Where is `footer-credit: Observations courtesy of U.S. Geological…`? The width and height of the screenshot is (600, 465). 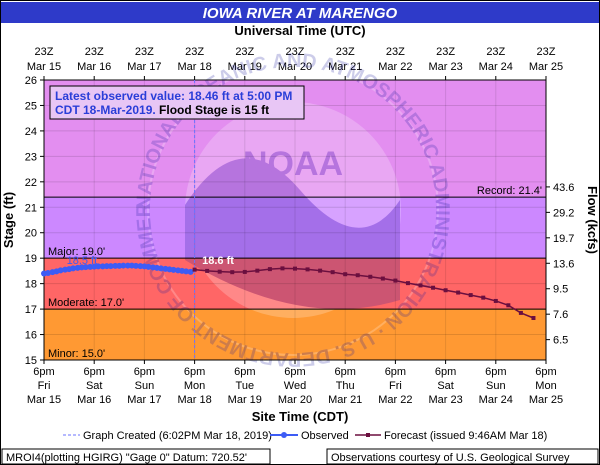 footer-credit: Observations courtesy of U.S. Geological… is located at coordinates (450, 458).